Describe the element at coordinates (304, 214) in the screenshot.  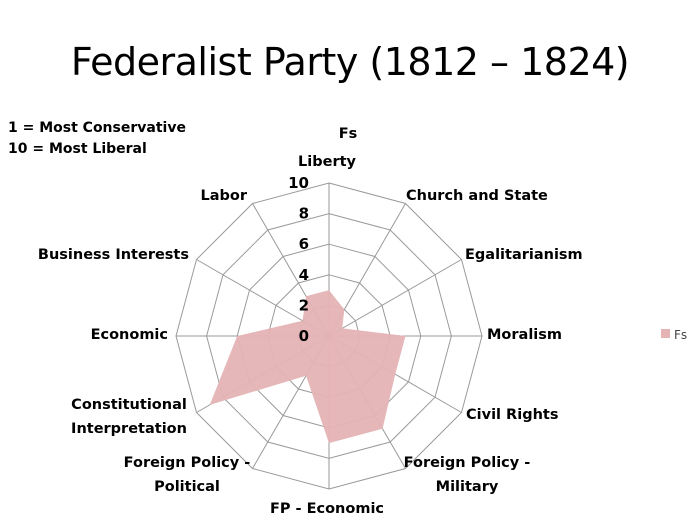
I see `tick-label: 8` at that location.